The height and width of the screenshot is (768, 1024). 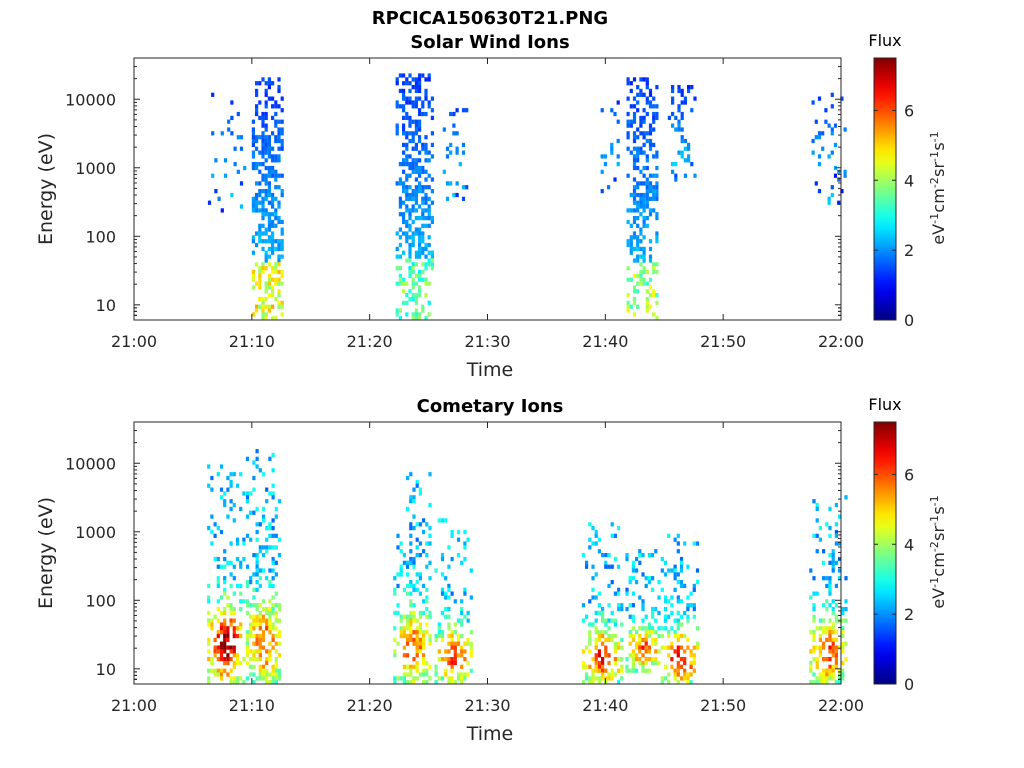 What do you see at coordinates (106, 305) in the screenshot?
I see `y-tick-label: 10` at bounding box center [106, 305].